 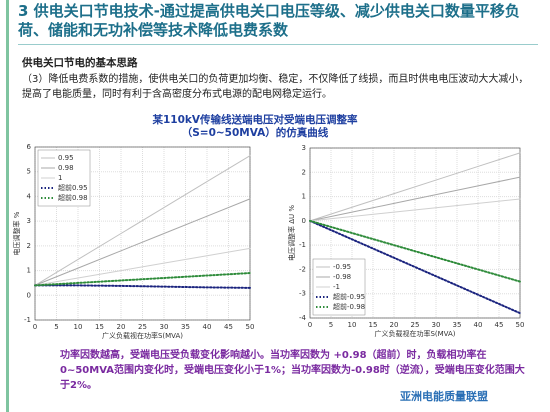 I want to click on legend-label: 0.95, so click(x=66, y=158).